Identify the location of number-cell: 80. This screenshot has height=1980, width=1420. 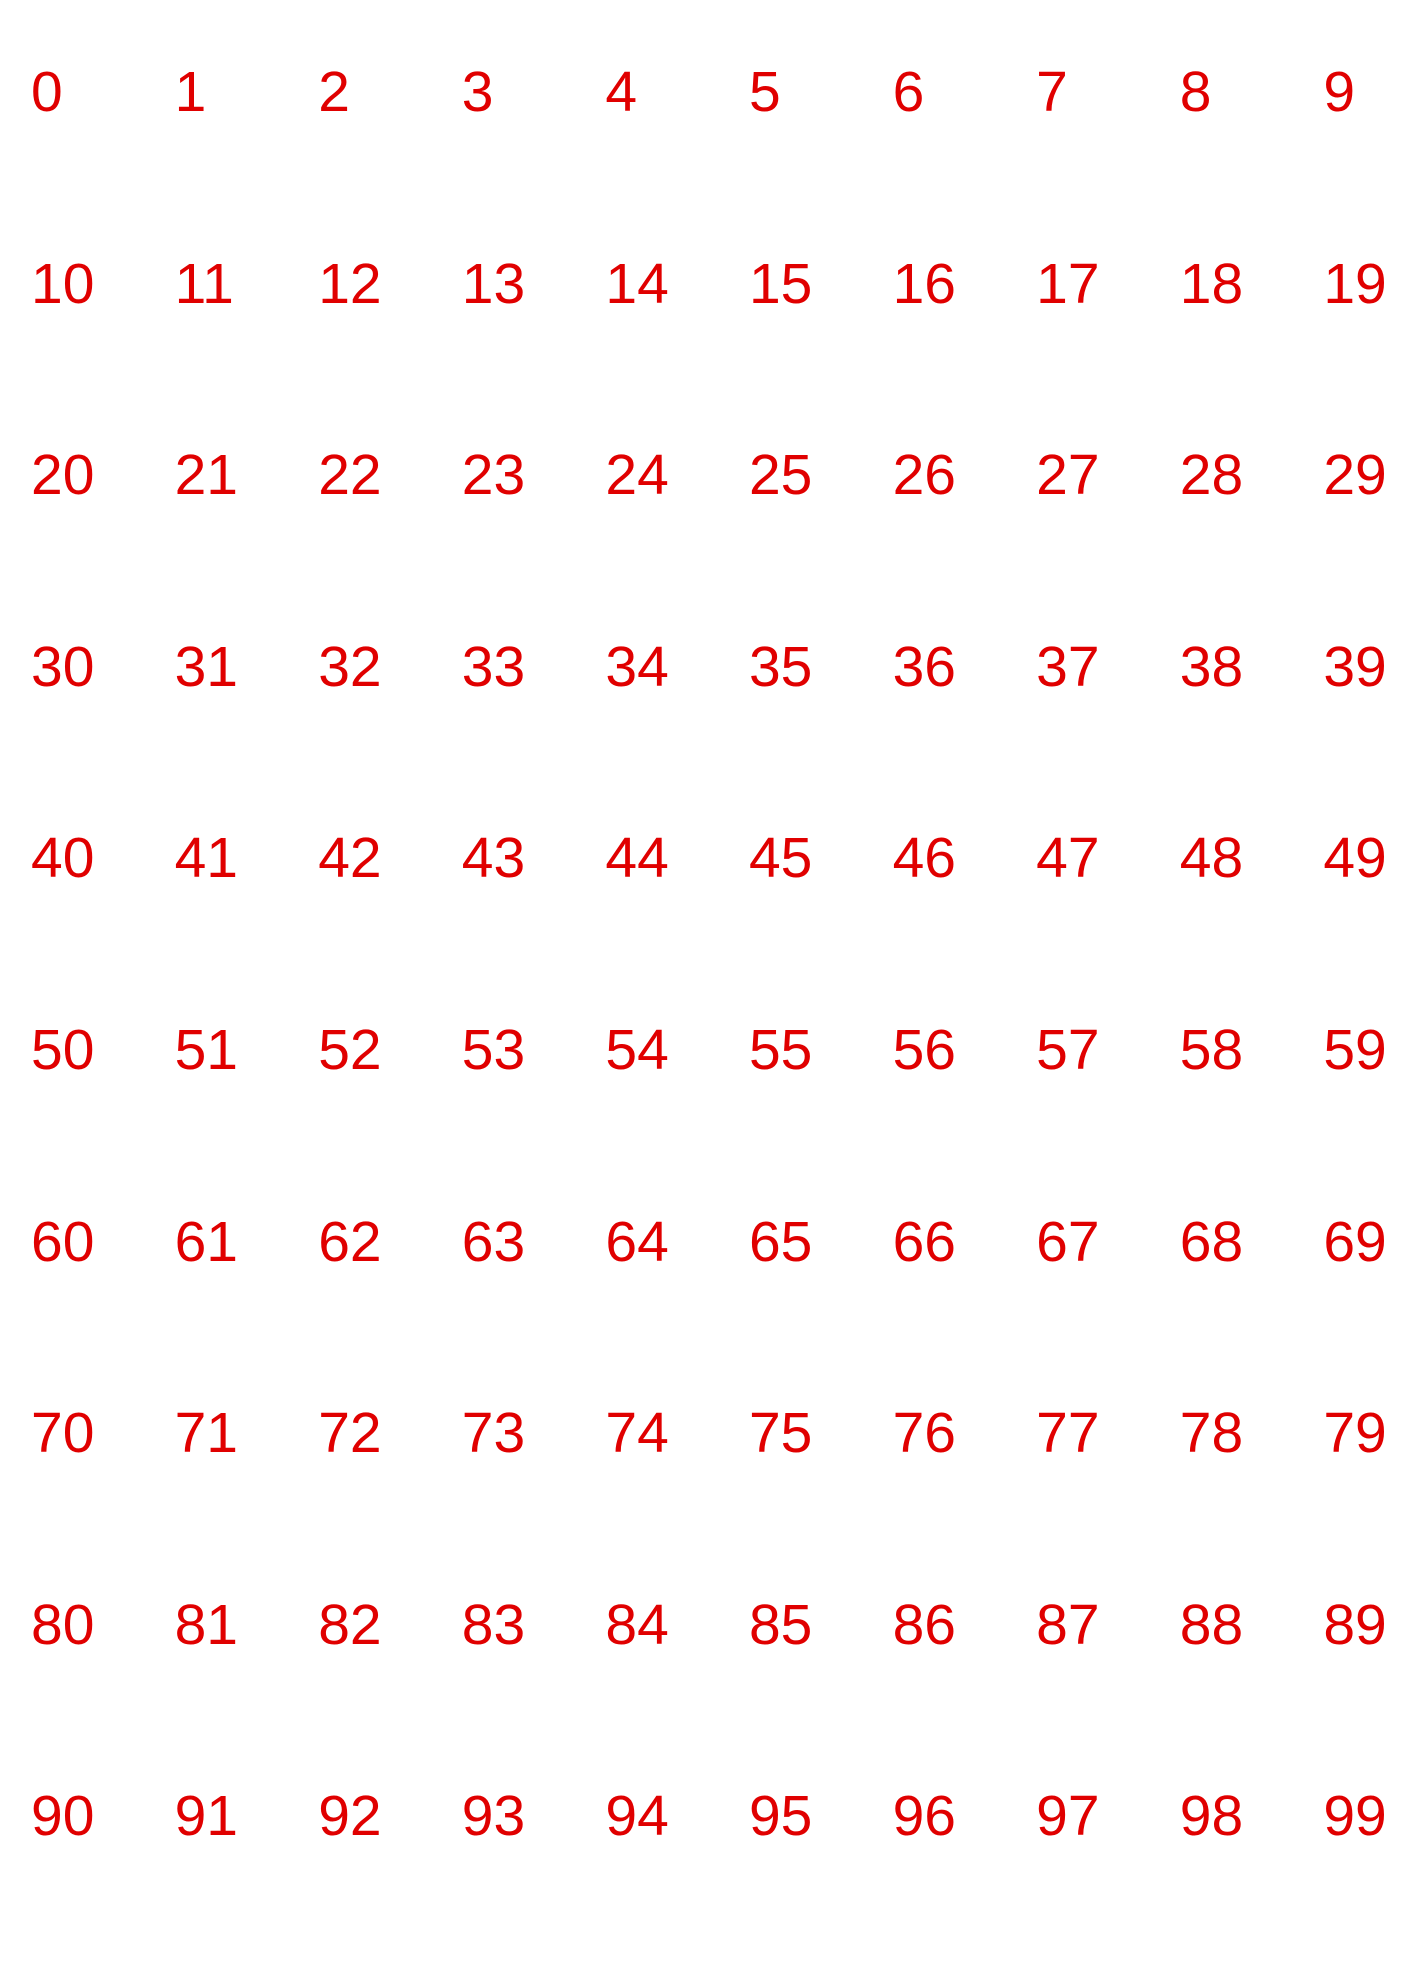
(63, 1624).